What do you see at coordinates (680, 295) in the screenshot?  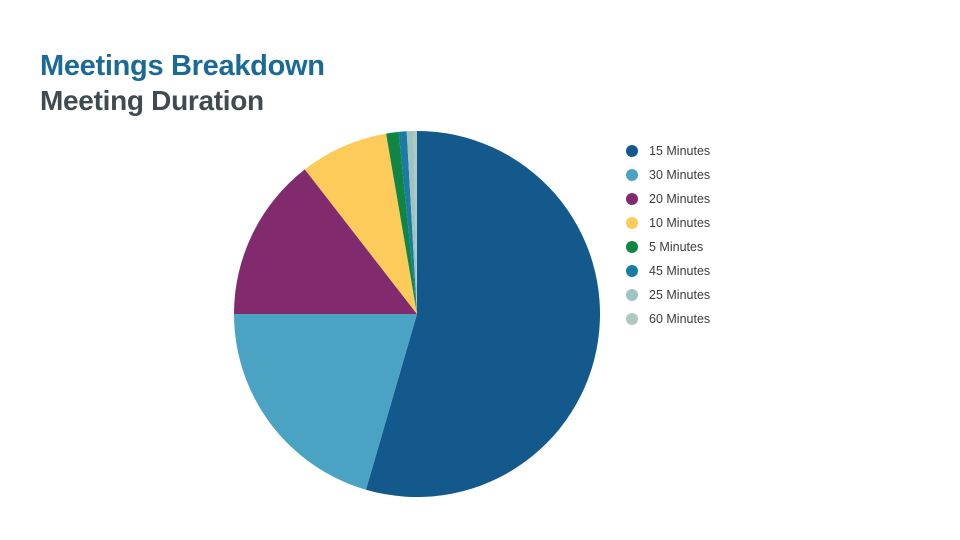 I see `legend-item-label: 25 Minutes` at bounding box center [680, 295].